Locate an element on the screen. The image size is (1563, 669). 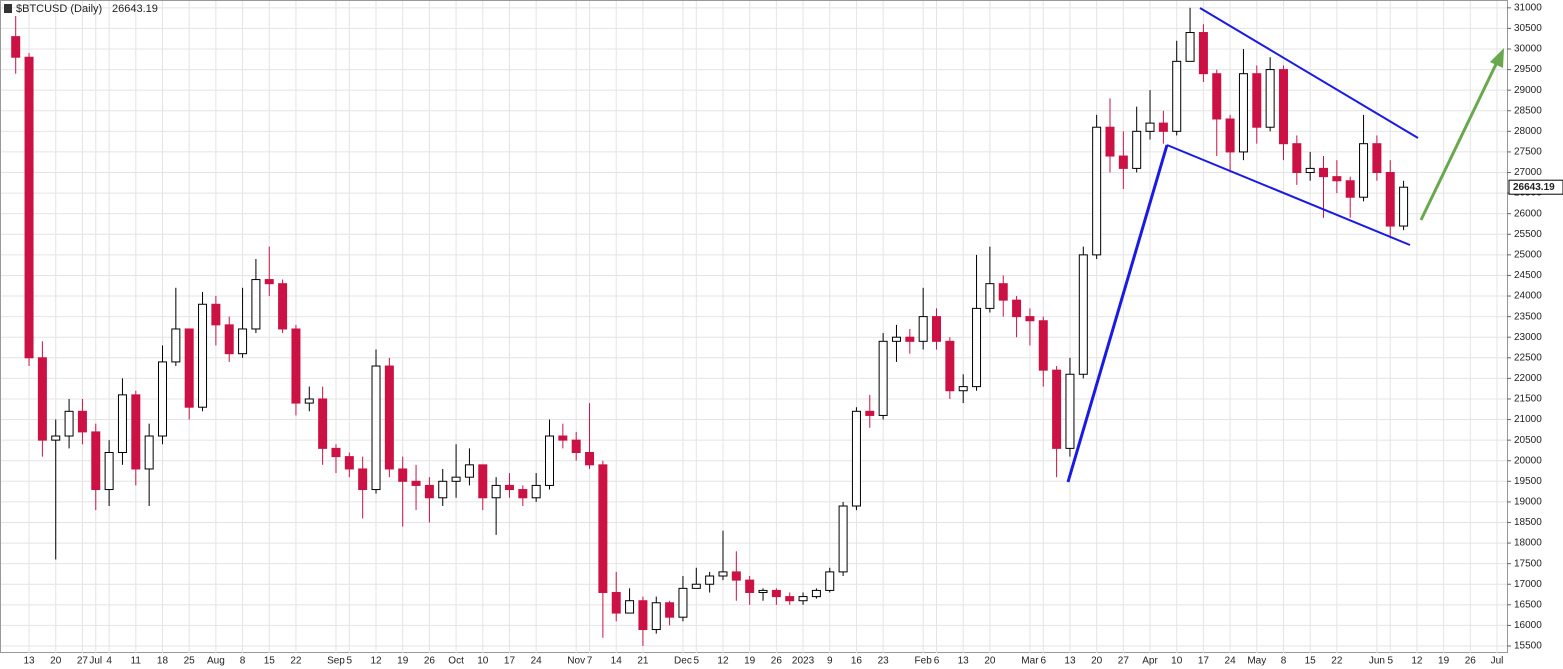
y-tick-label: 17500 is located at coordinates (1528, 563).